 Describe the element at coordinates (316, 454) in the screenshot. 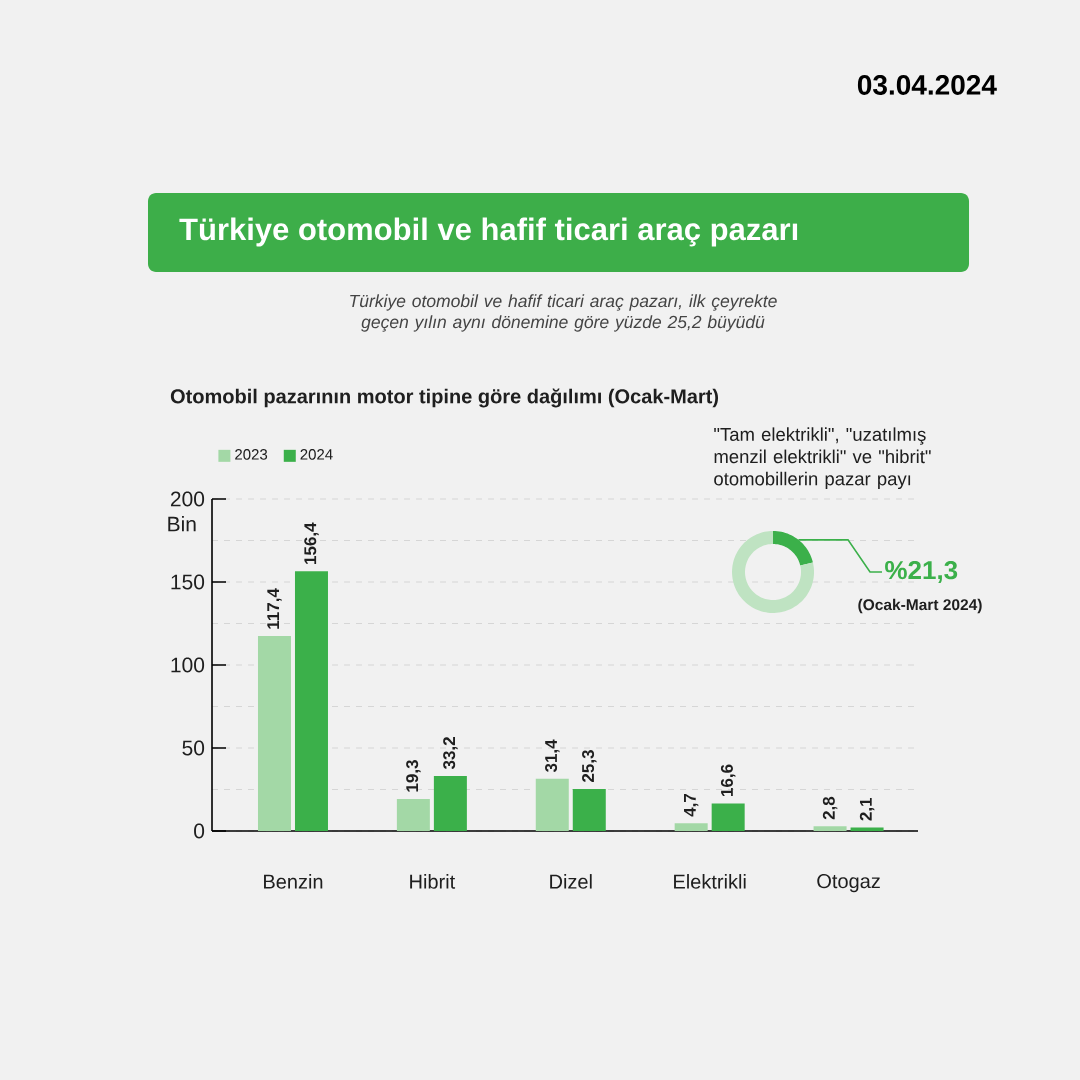

I see `legend-label: 2024` at that location.